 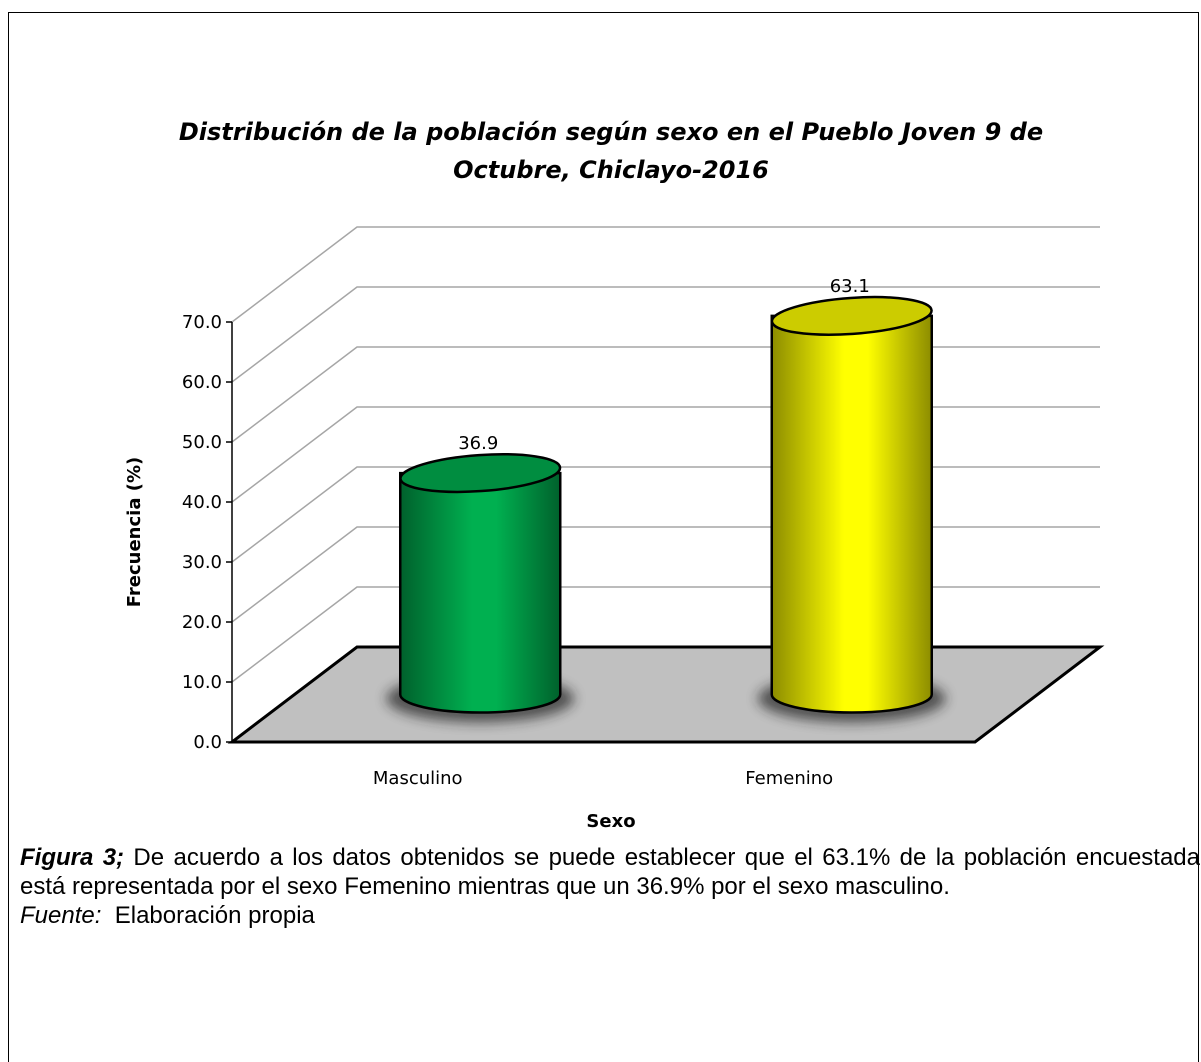 What do you see at coordinates (134, 532) in the screenshot?
I see `y-axis-title: Frecuencia (%)` at bounding box center [134, 532].